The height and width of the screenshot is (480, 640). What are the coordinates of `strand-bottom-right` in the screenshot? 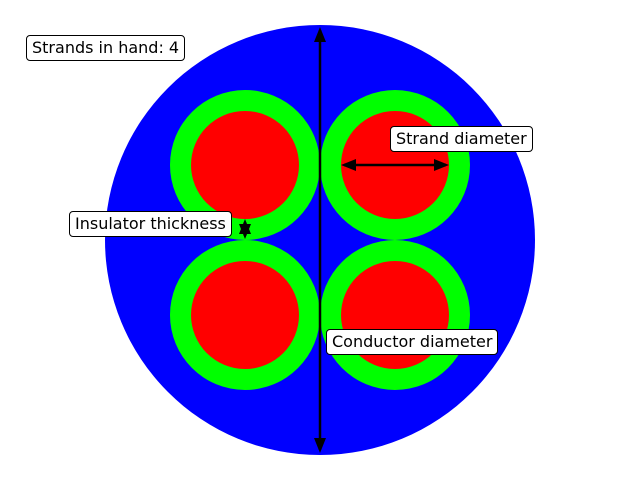 It's located at (395, 315).